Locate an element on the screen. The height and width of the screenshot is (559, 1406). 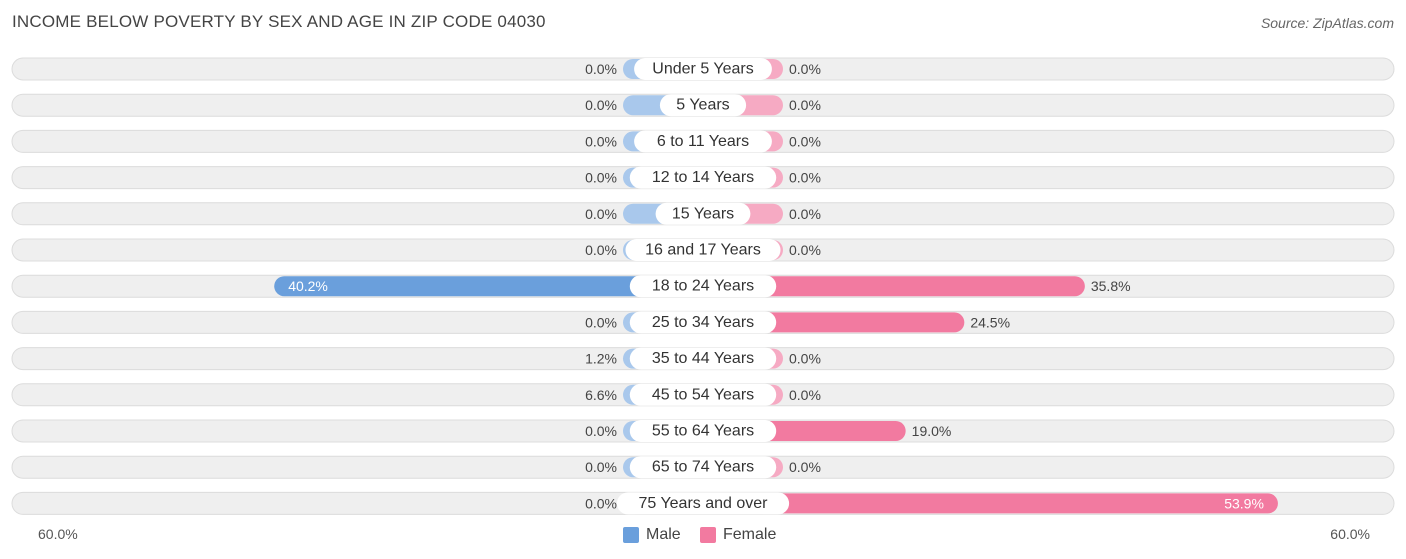
axis-right-label: 60.0% is located at coordinates (1350, 534).